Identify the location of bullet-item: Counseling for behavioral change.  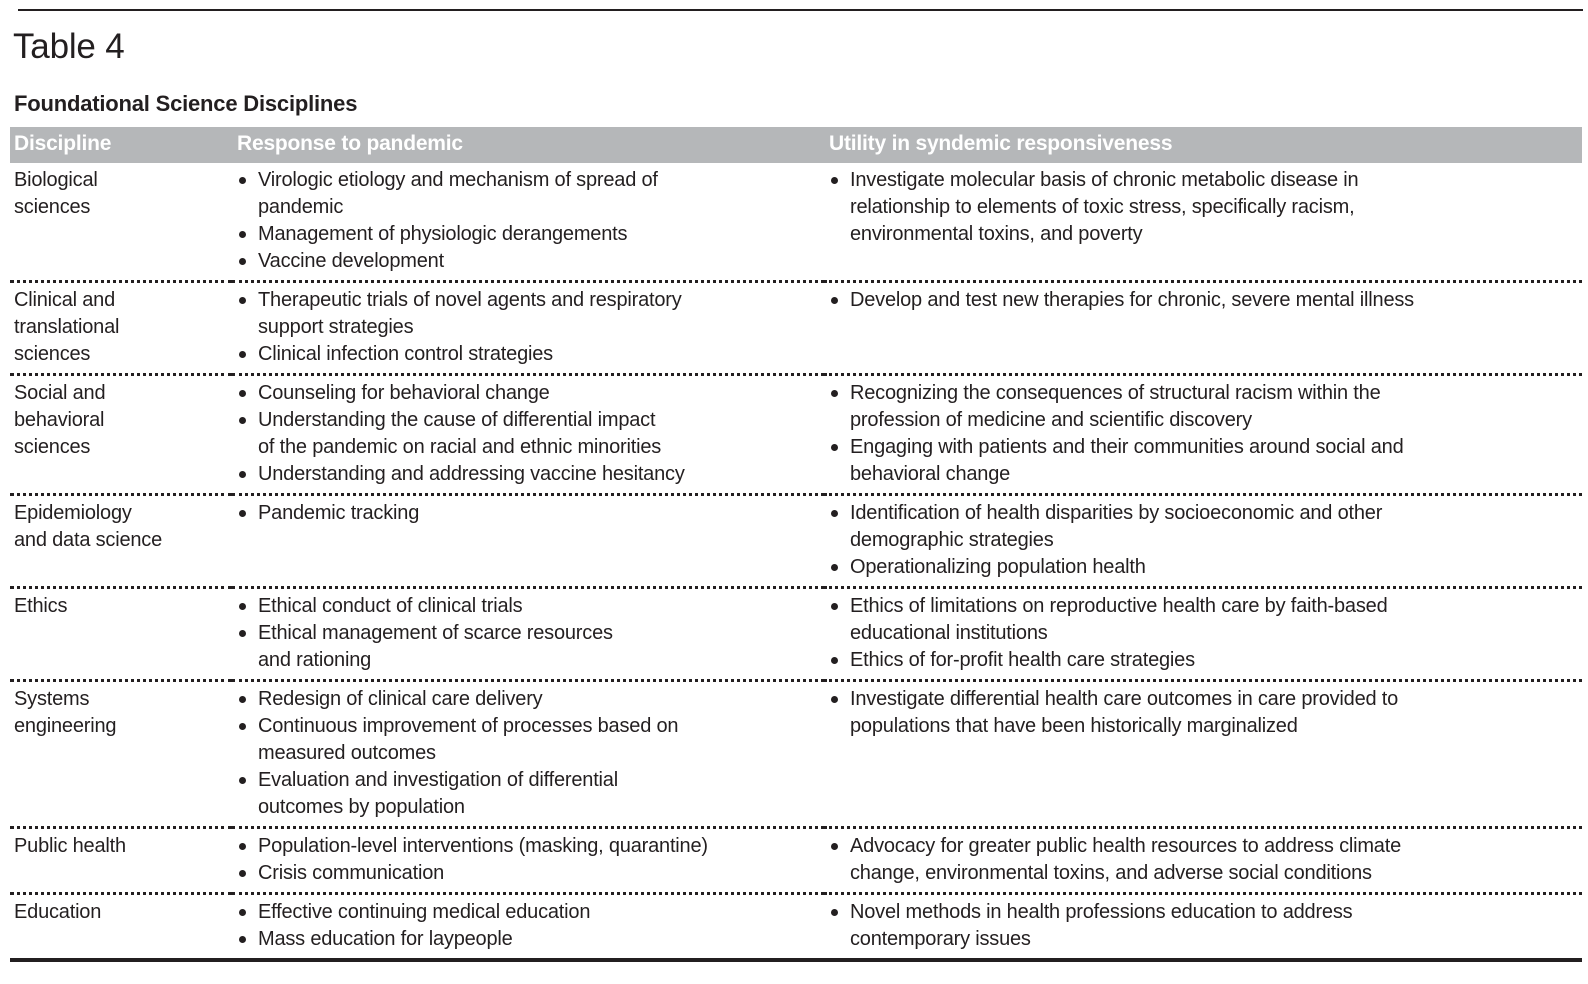
(527, 393).